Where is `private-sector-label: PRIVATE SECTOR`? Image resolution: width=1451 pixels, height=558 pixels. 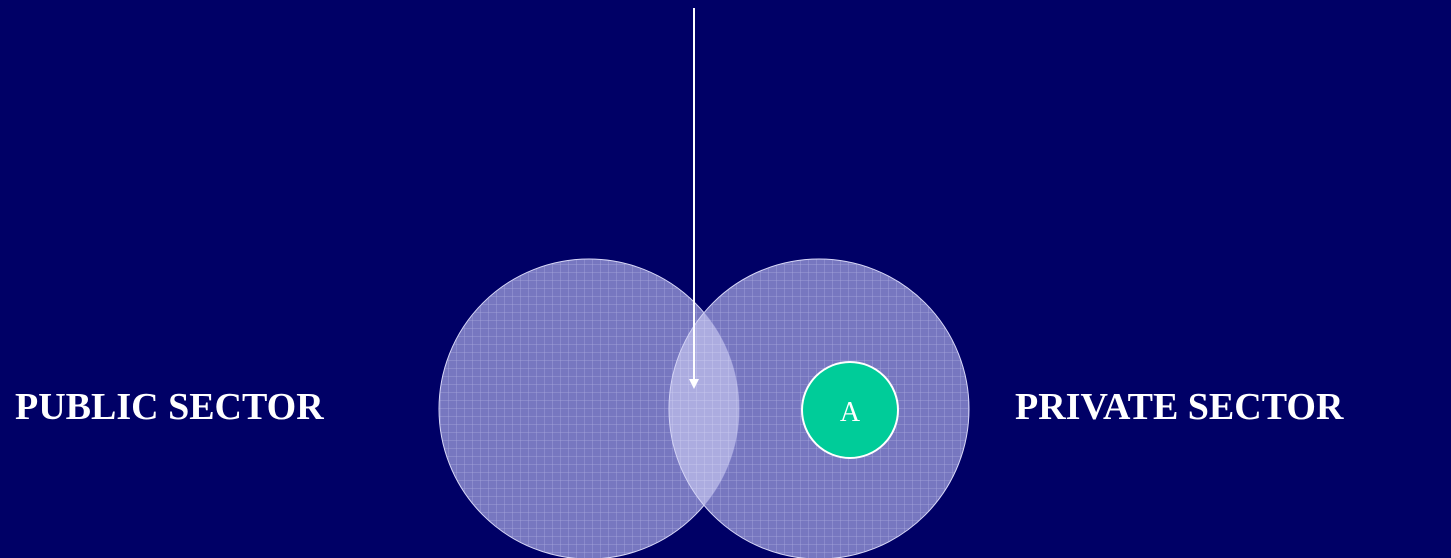
private-sector-label: PRIVATE SECTOR is located at coordinates (1179, 407).